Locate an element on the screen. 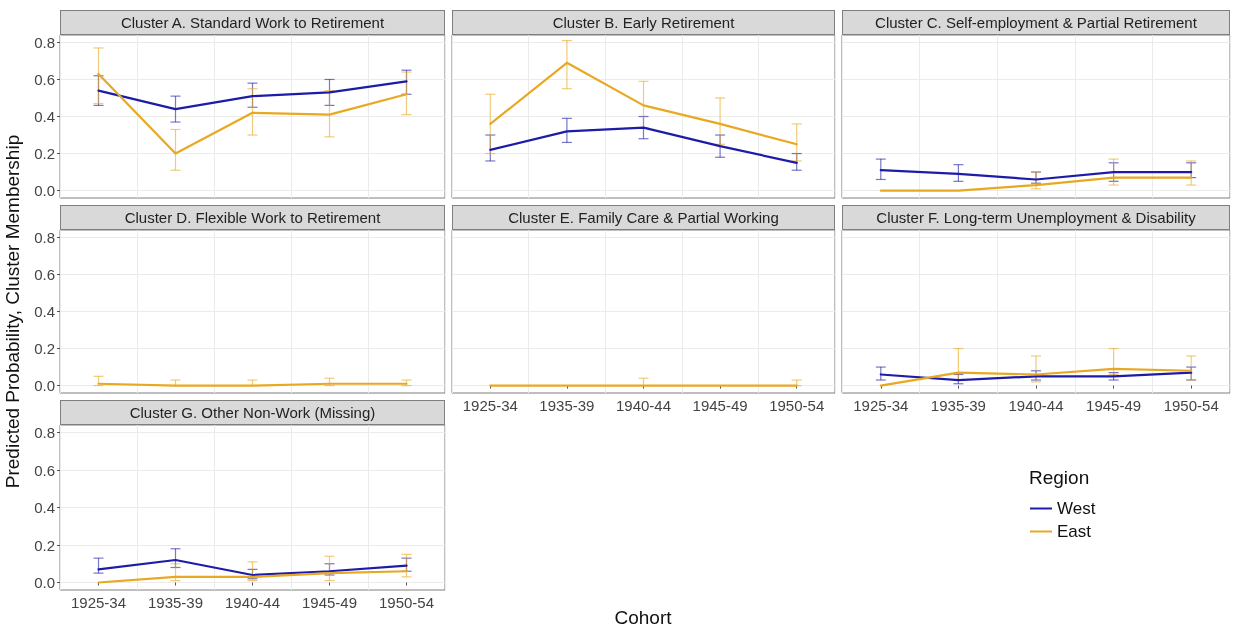 The height and width of the screenshot is (634, 1249). chart-title: Cluster D. Flexible Work to Retirement is located at coordinates (252, 217).